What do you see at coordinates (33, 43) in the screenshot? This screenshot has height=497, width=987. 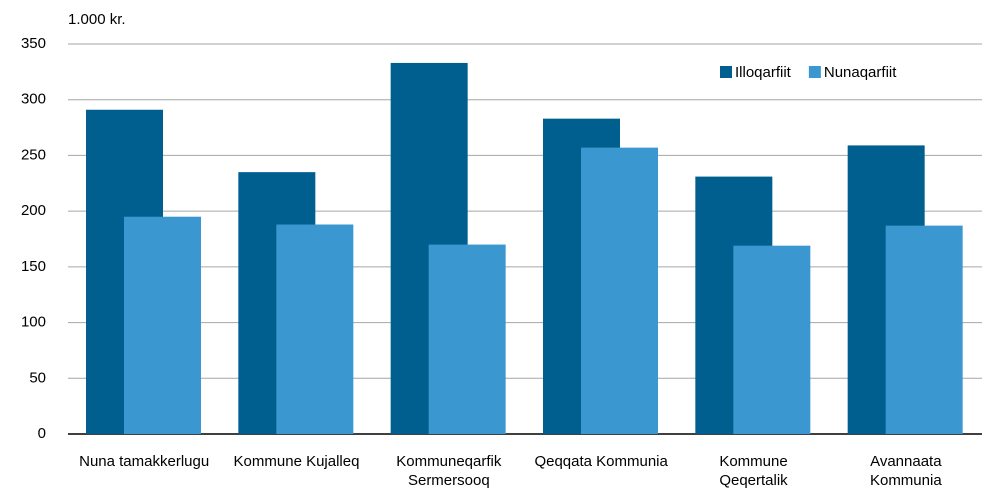 I see `y-tick-label: 350` at bounding box center [33, 43].